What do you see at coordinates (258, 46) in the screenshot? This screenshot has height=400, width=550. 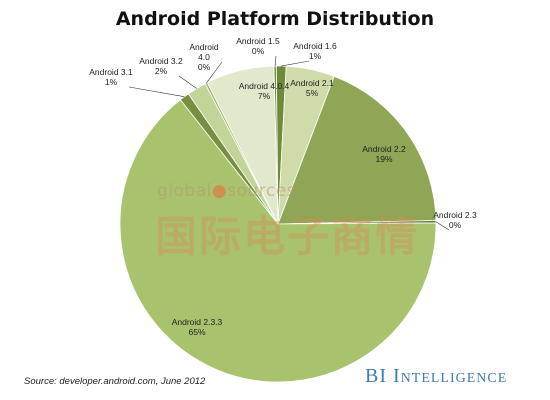 I see `slice-label: Android 1.5 0%` at bounding box center [258, 46].